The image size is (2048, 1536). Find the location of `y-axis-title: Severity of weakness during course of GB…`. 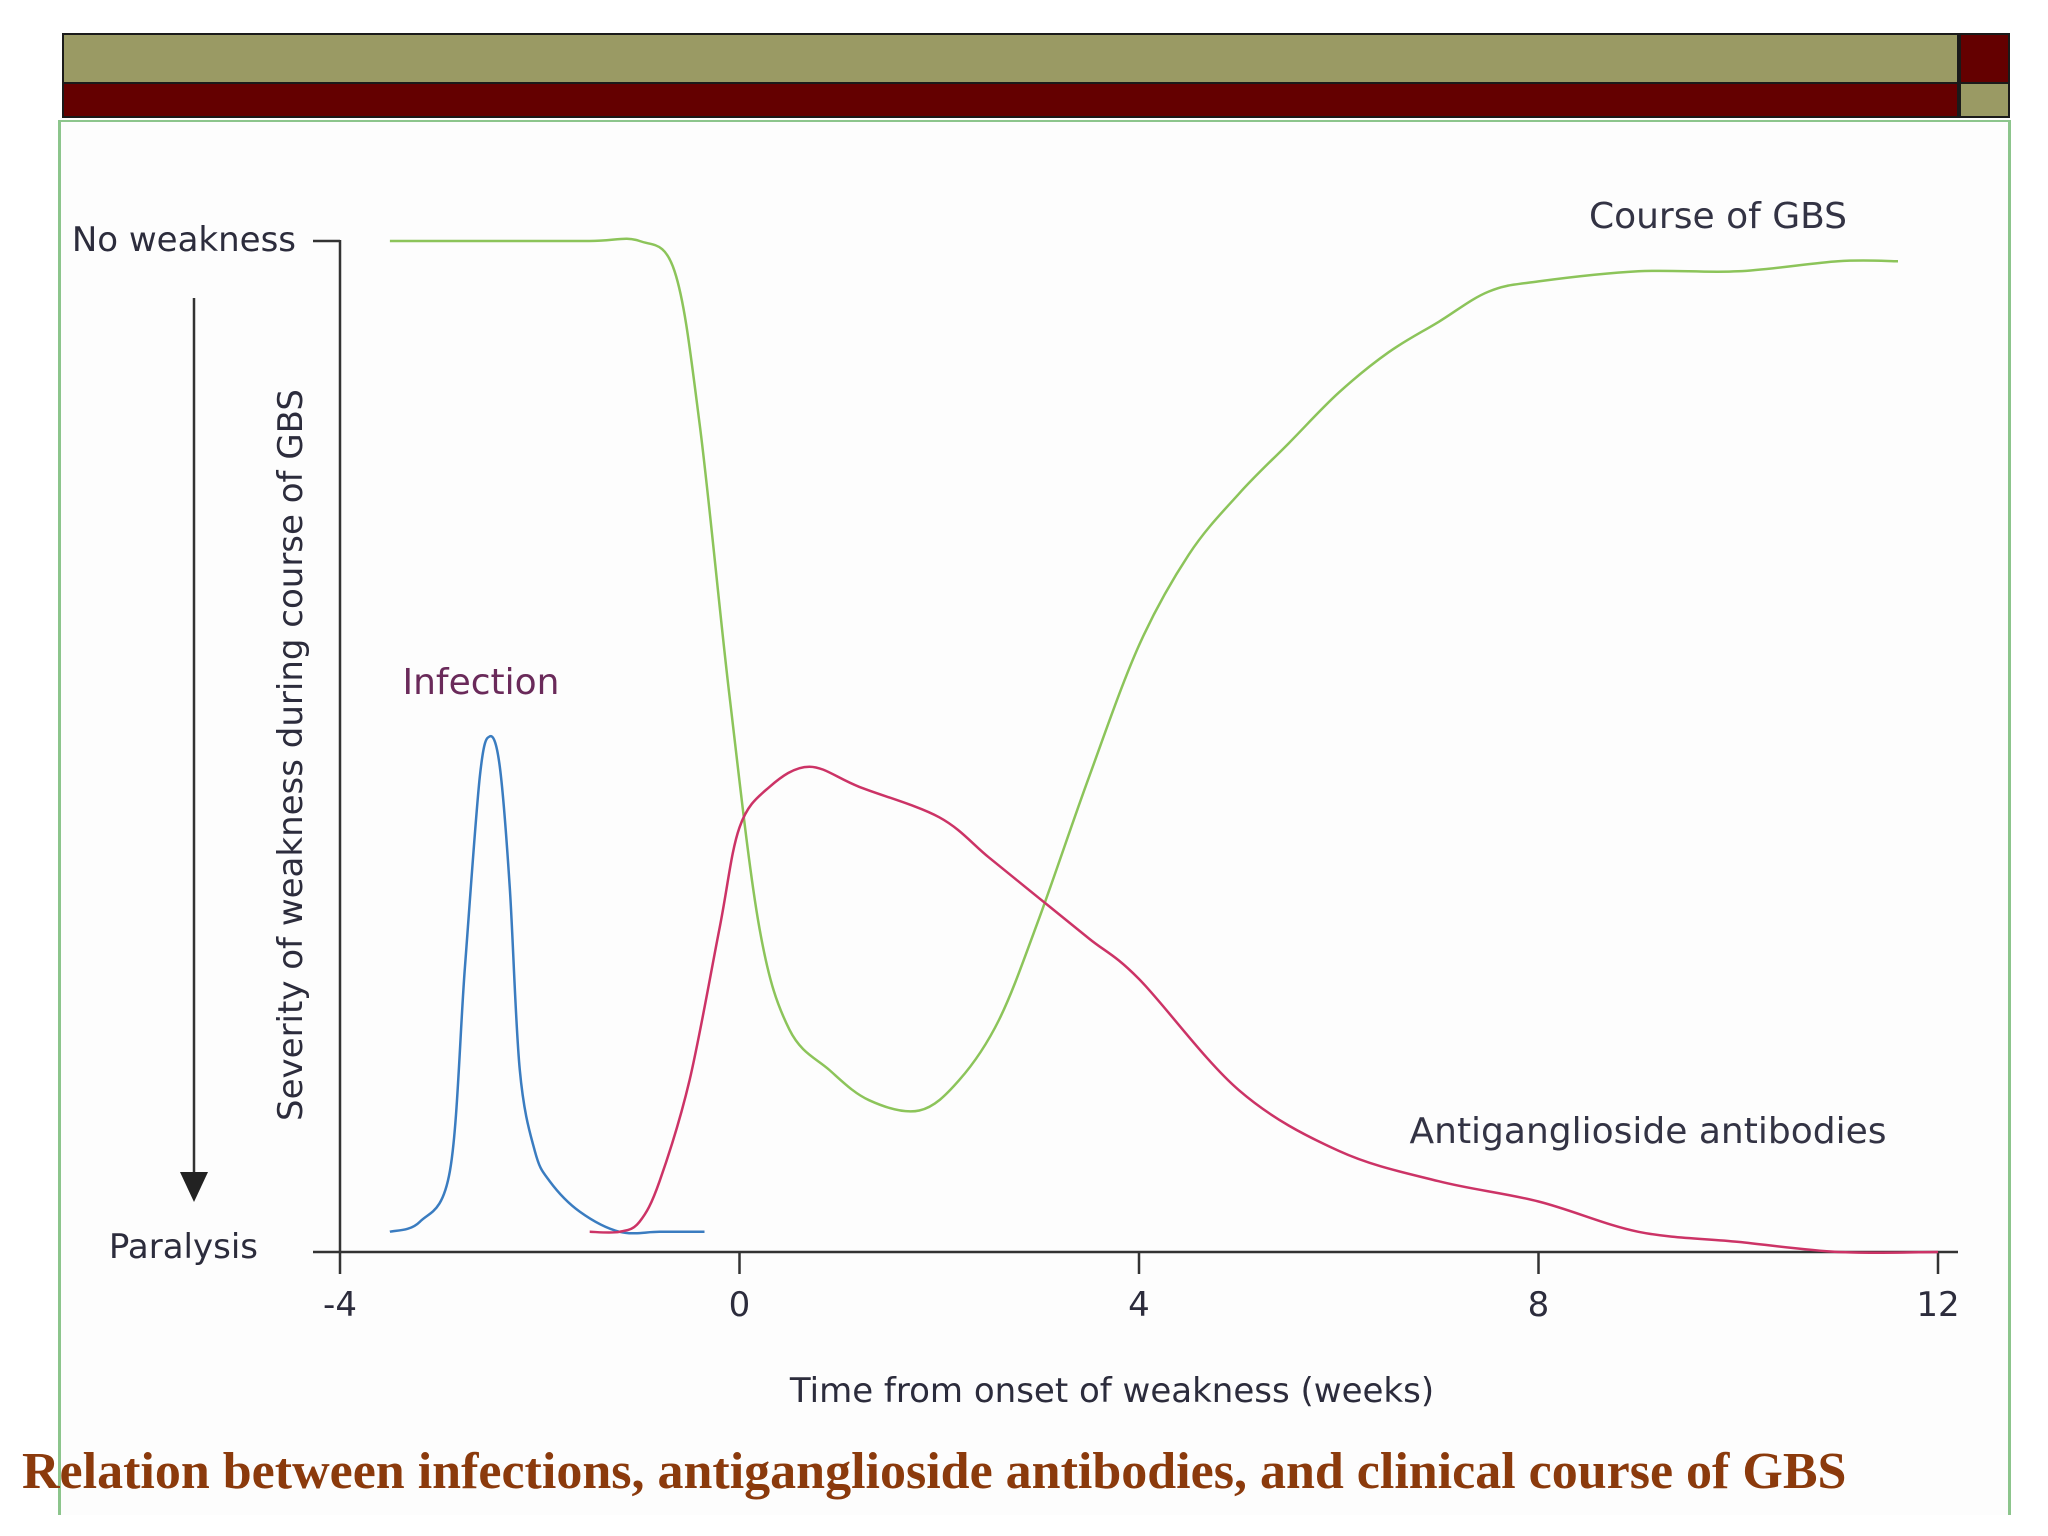

y-axis-title: Severity of weakness during course of GB… is located at coordinates (291, 755).